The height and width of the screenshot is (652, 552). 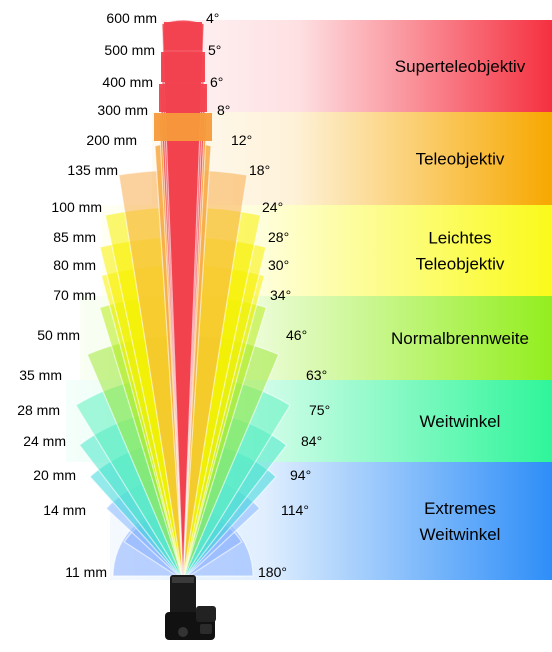 What do you see at coordinates (278, 237) in the screenshot?
I see `angle-label: 28°` at bounding box center [278, 237].